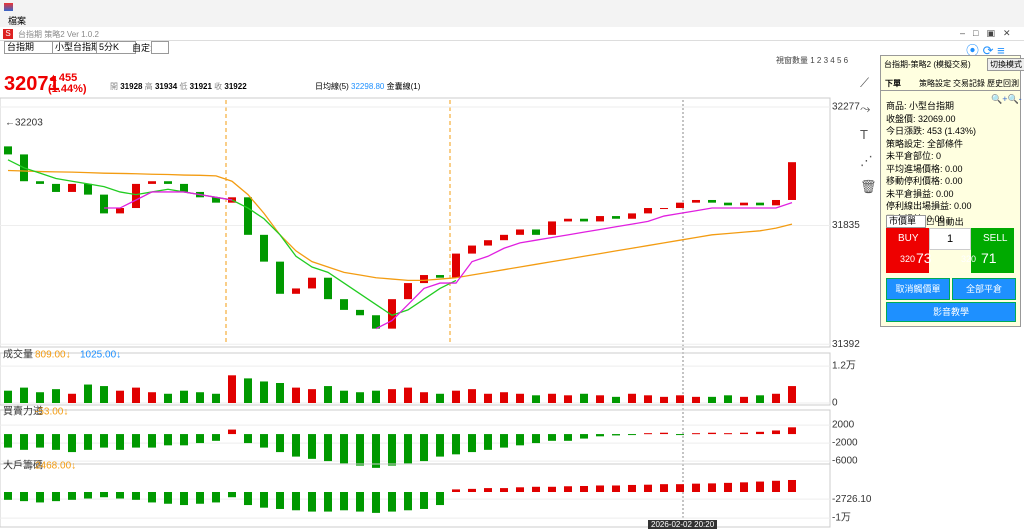  Describe the element at coordinates (935, 83) in the screenshot. I see `tab: 策略設定` at that location.